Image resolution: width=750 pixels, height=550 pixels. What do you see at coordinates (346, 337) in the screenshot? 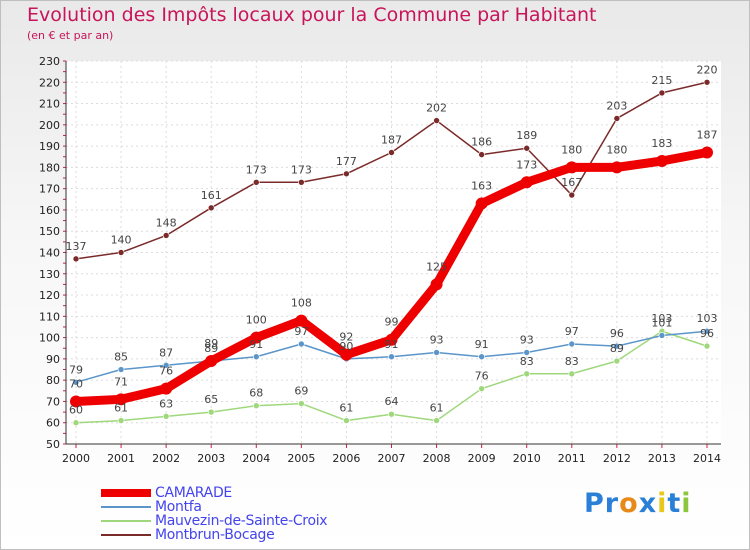
I see `data-label: 92` at bounding box center [346, 337].